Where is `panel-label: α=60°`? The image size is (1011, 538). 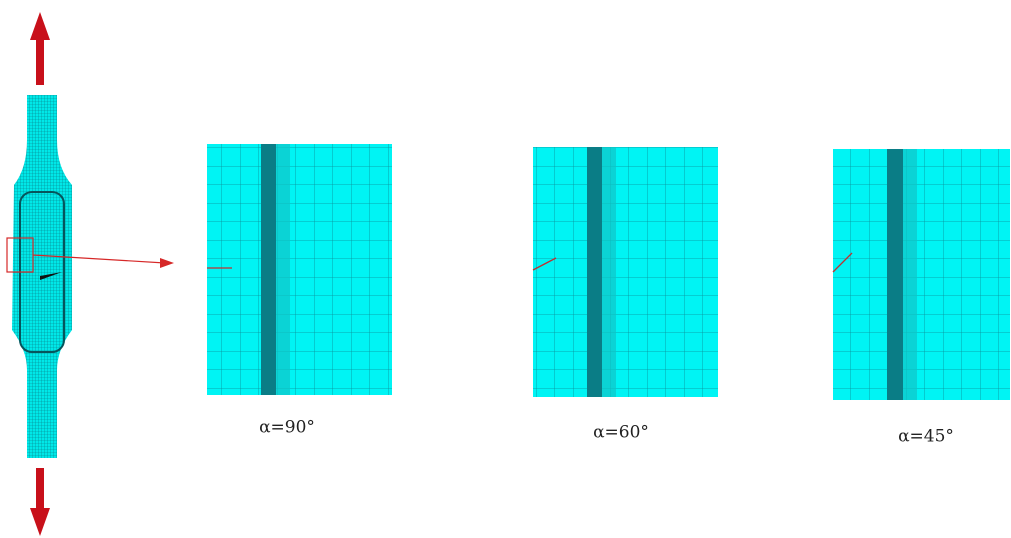
panel-label: α=60° is located at coordinates (621, 433).